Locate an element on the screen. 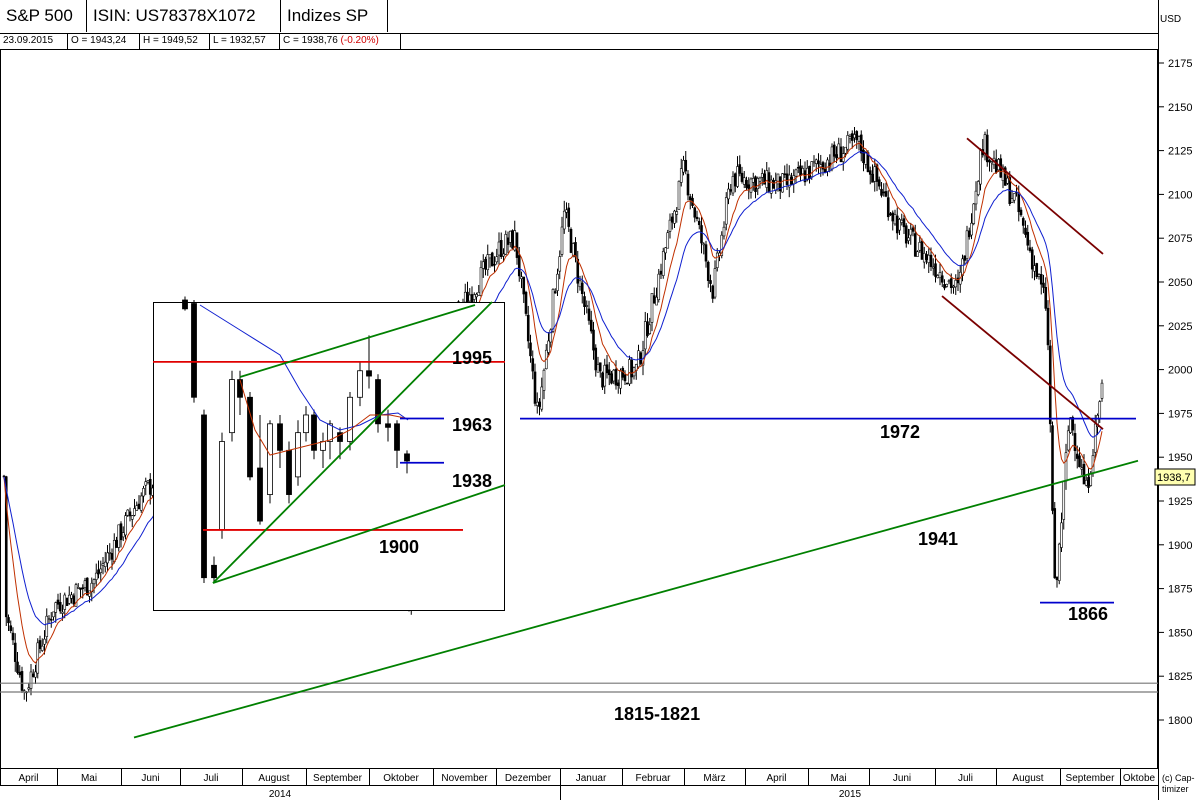 This screenshot has width=1200, height=800. x-month-label: Juli is located at coordinates (210, 778).